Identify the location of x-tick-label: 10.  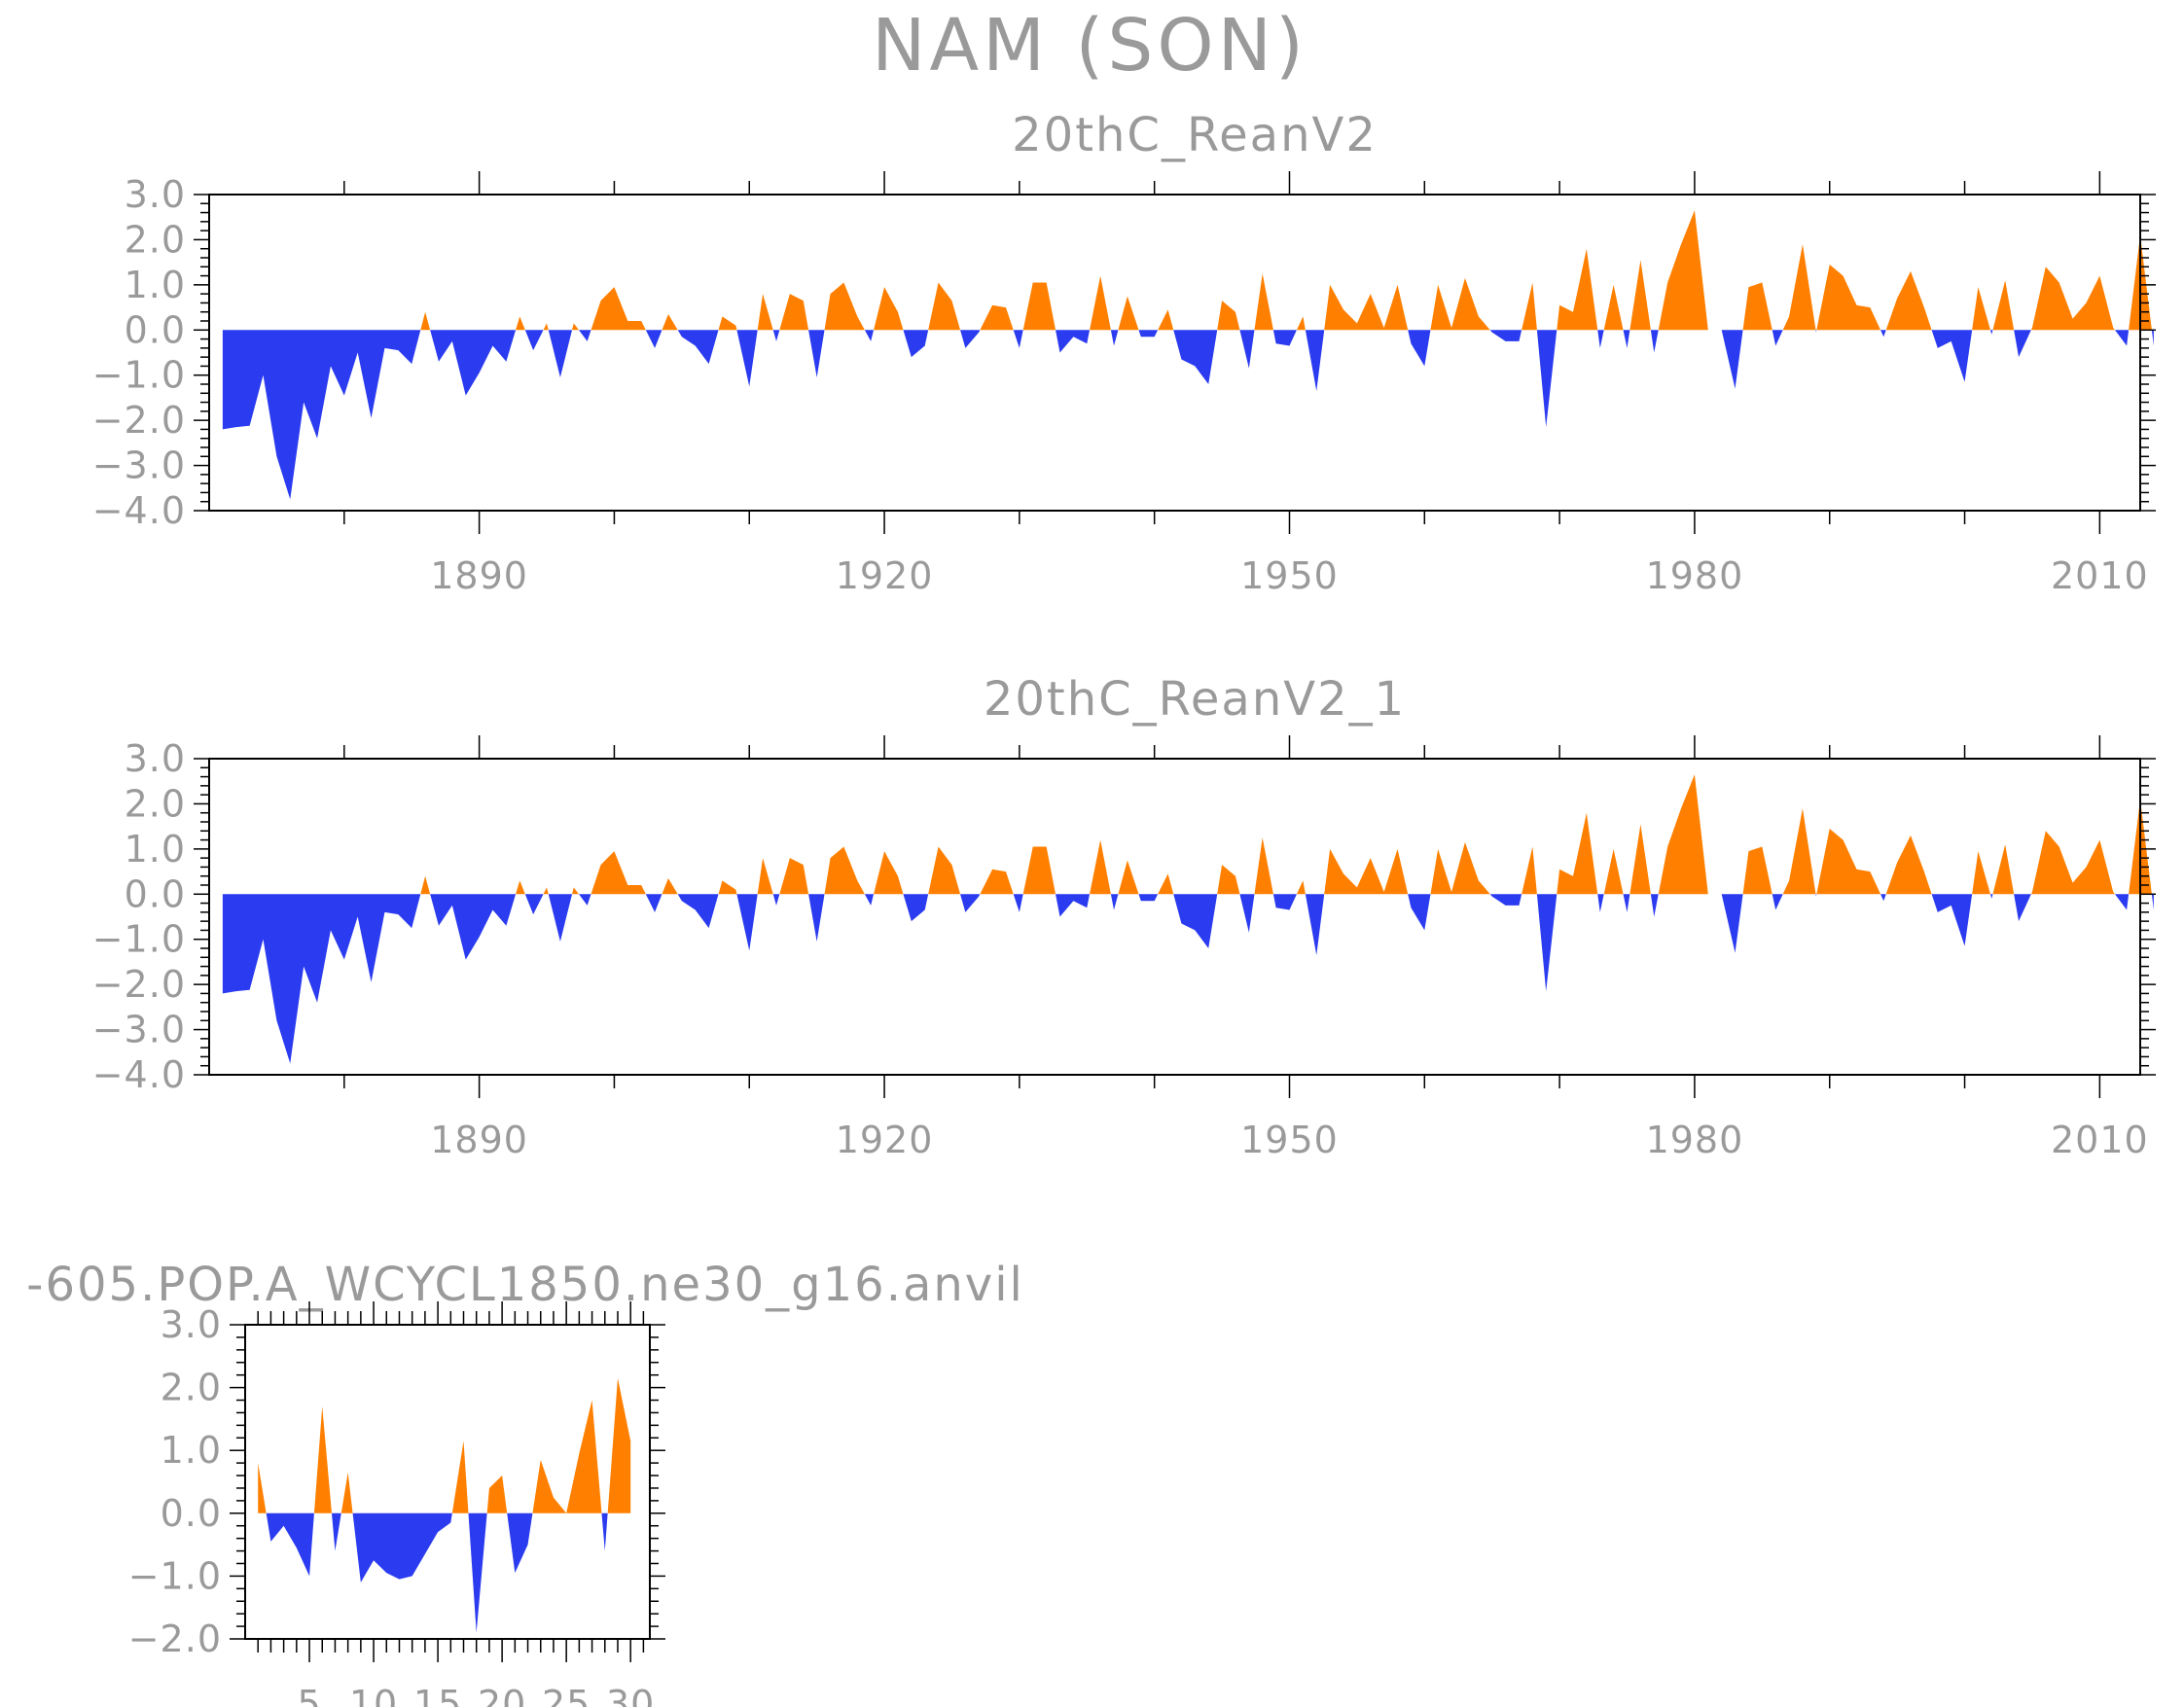
(373, 1695).